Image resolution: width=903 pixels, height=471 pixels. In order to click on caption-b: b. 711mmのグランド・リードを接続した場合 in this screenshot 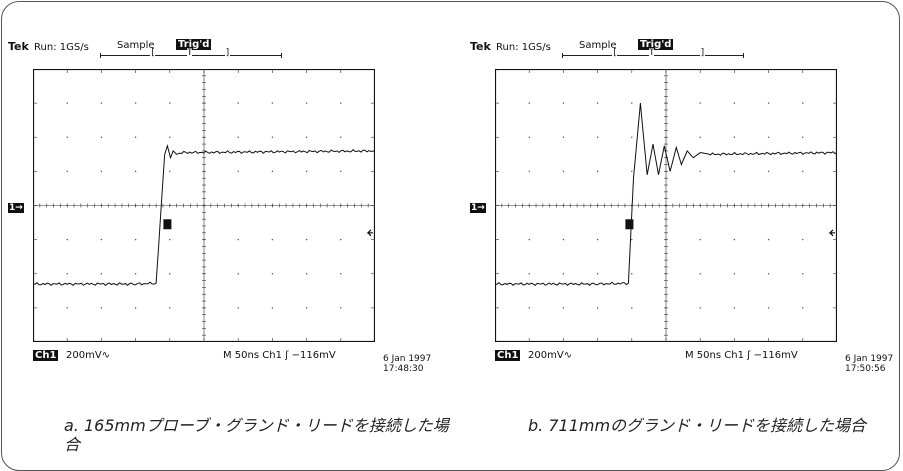, I will do `click(697, 425)`.